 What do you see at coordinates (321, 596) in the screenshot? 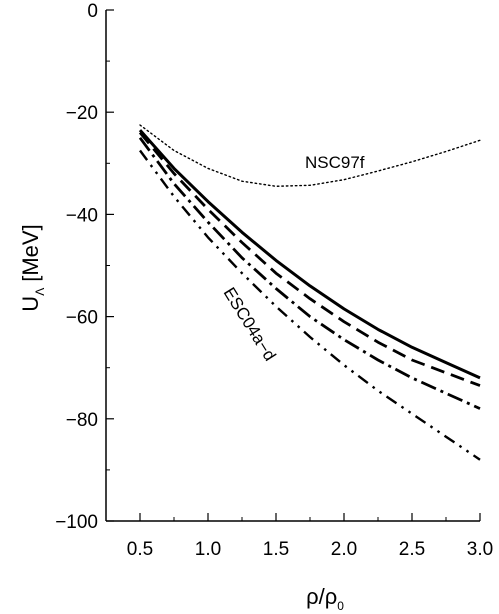
I see `x-axis-title-main: ρ/ρ` at bounding box center [321, 596].